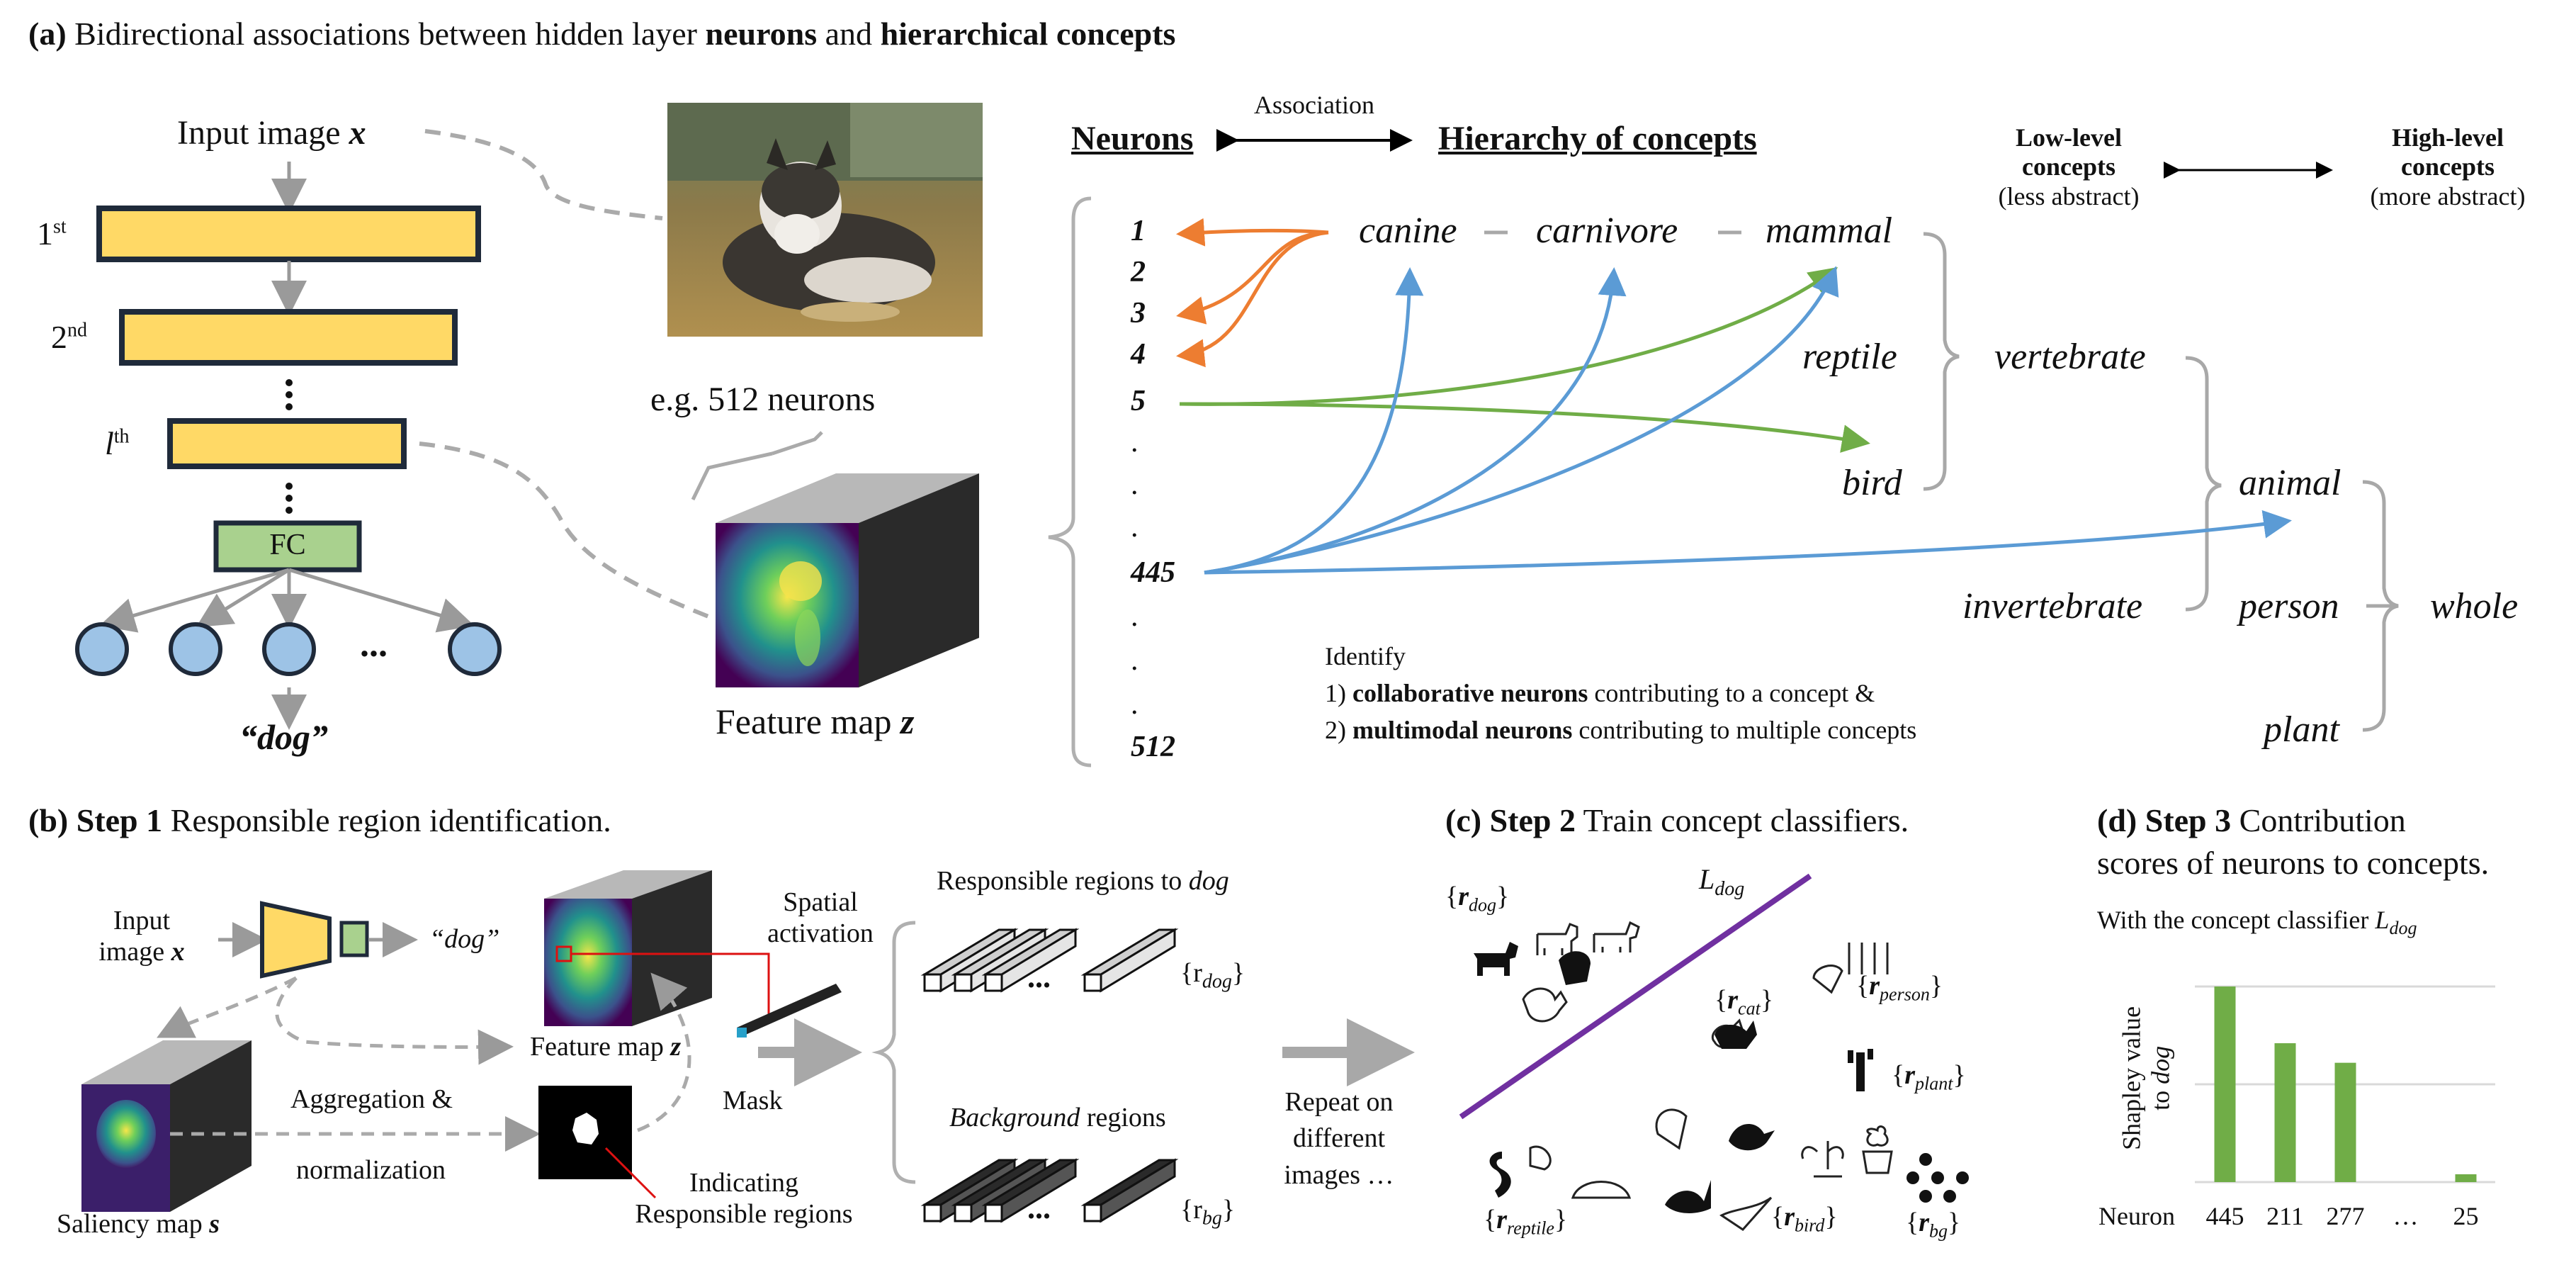 This screenshot has height=1265, width=2576. What do you see at coordinates (2161, 1064) in the screenshot?
I see `y-axis-line2-it: dog` at bounding box center [2161, 1064].